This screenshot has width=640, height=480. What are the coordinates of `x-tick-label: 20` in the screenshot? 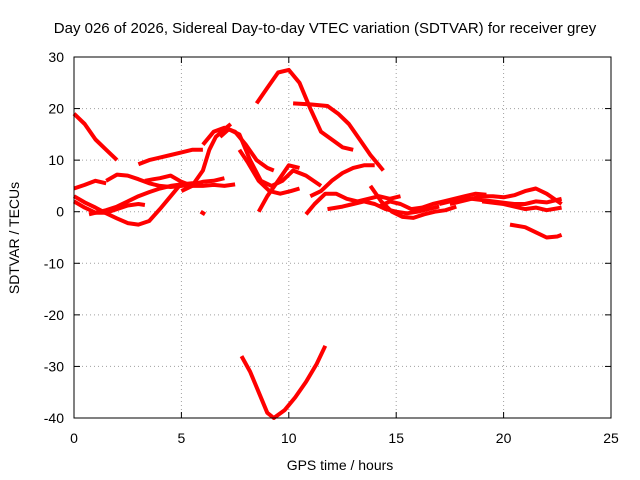 It's located at (504, 438).